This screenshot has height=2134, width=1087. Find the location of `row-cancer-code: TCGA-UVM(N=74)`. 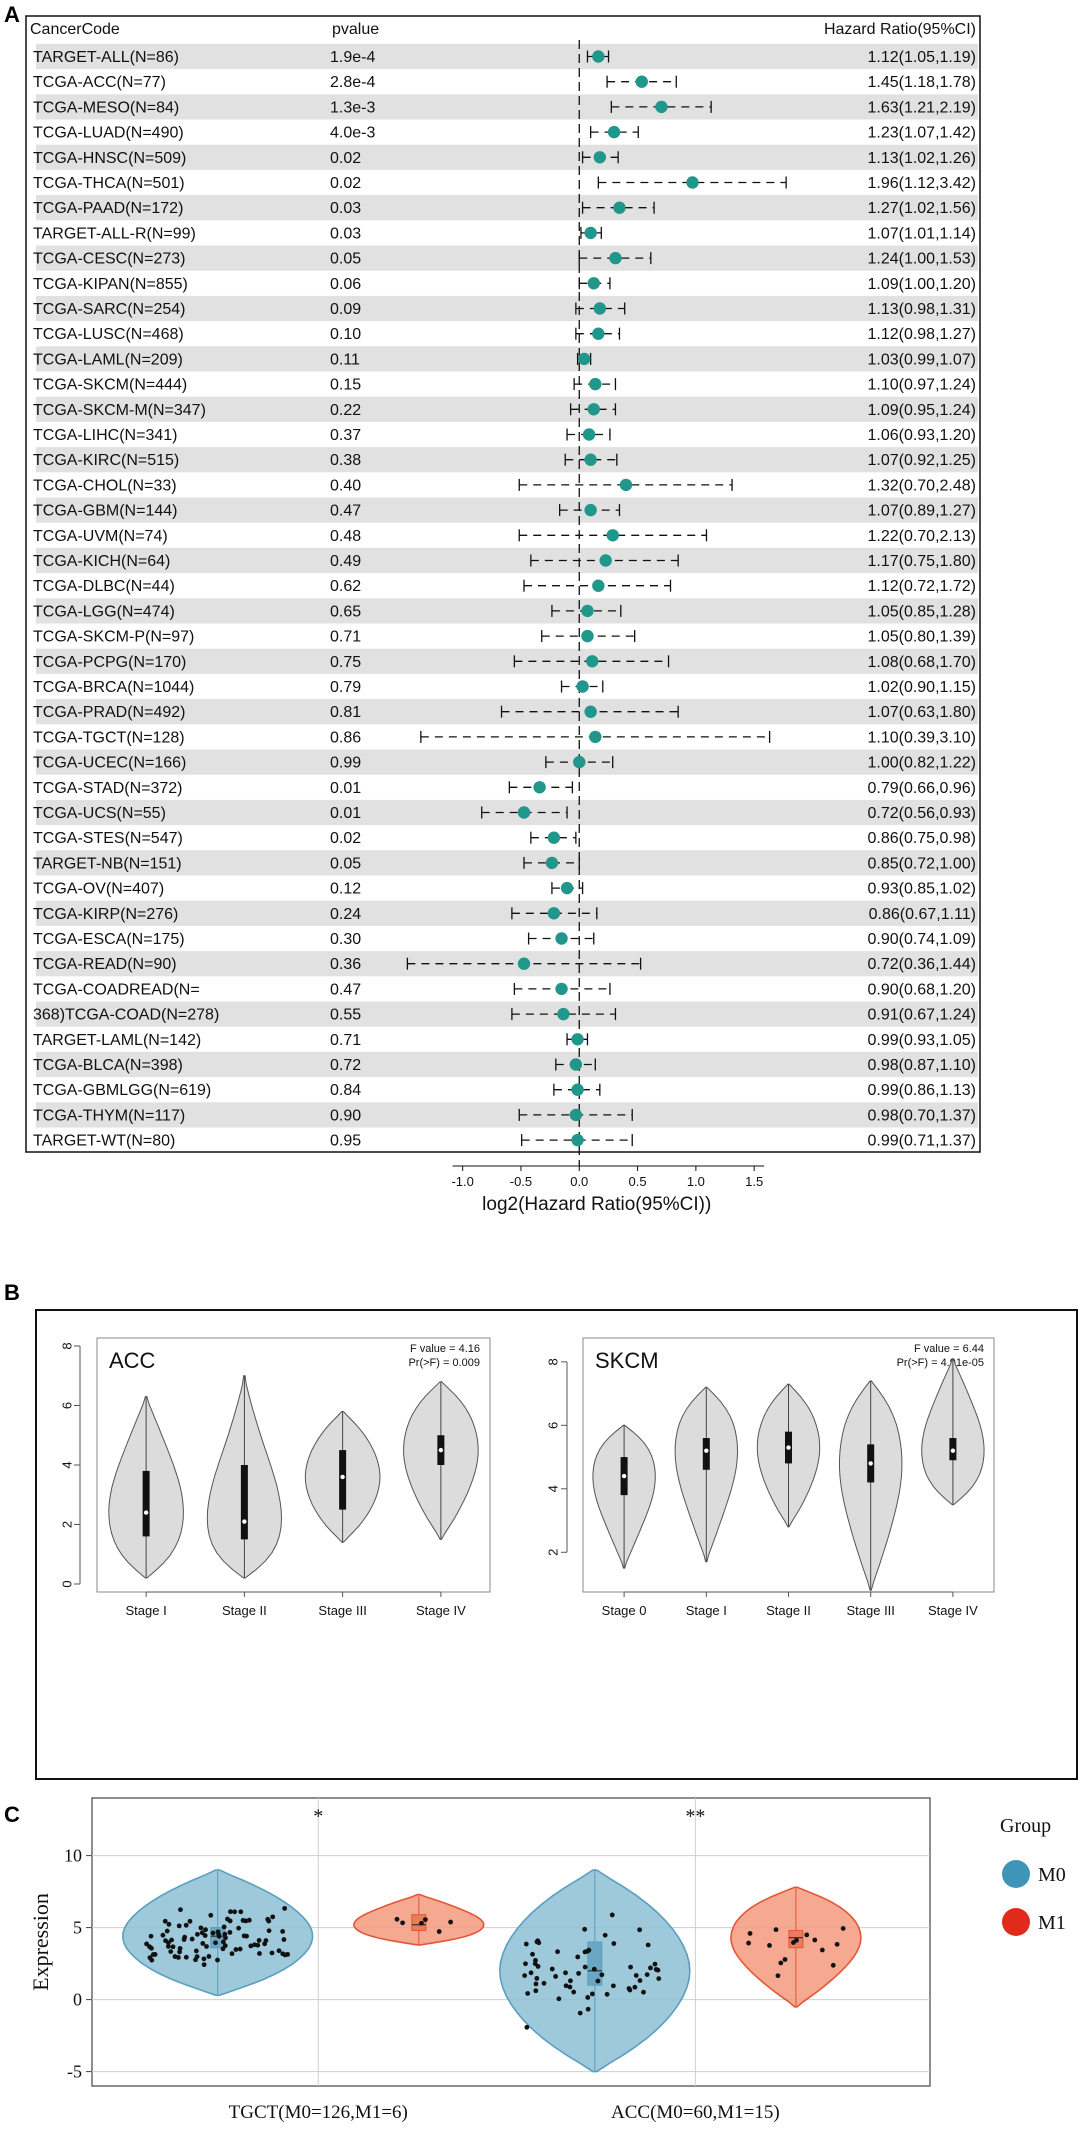

row-cancer-code: TCGA-UVM(N=74) is located at coordinates (100, 536).